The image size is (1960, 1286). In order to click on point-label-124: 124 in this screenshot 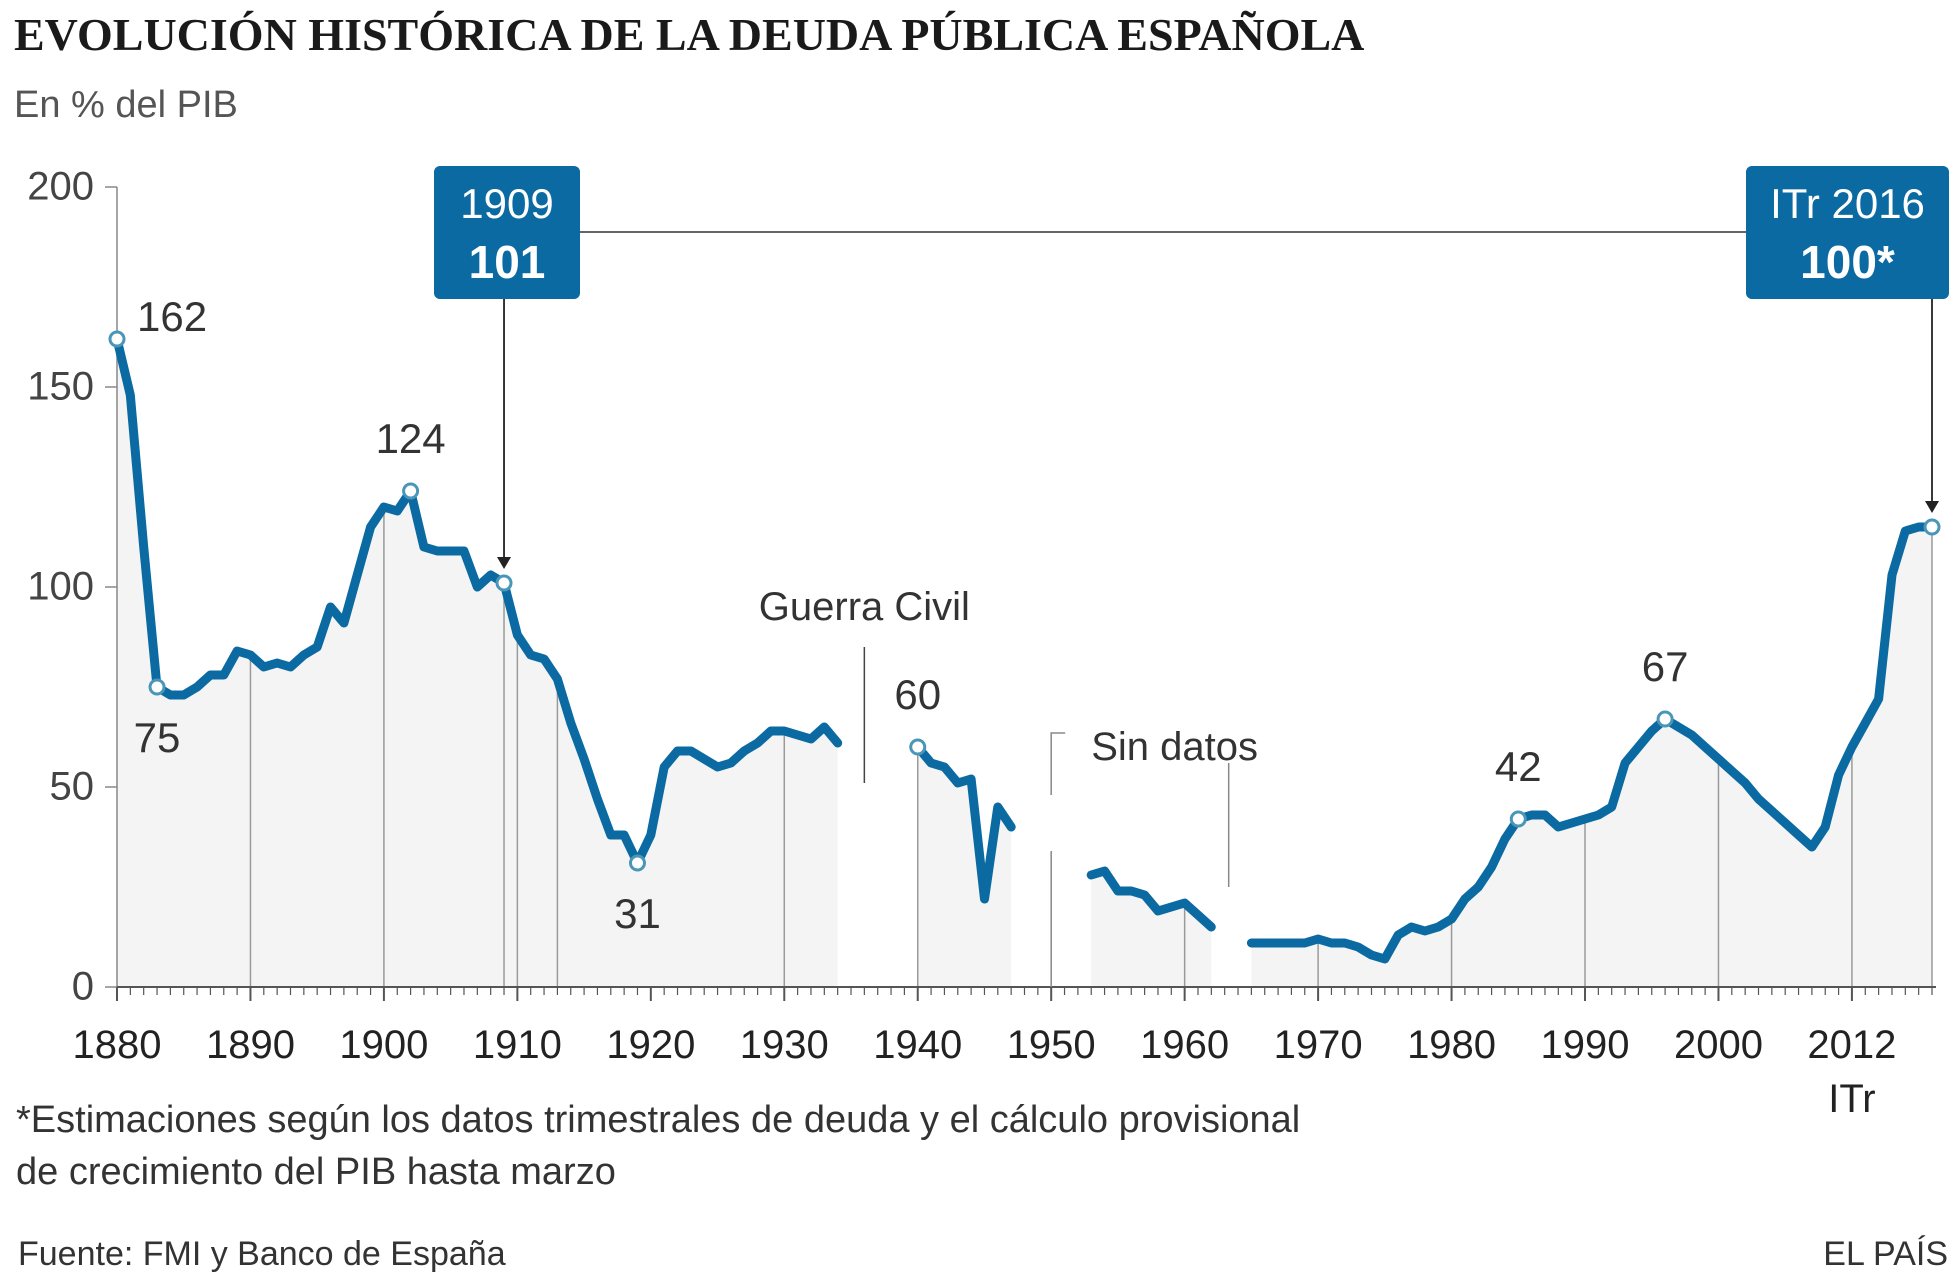, I will do `click(411, 438)`.